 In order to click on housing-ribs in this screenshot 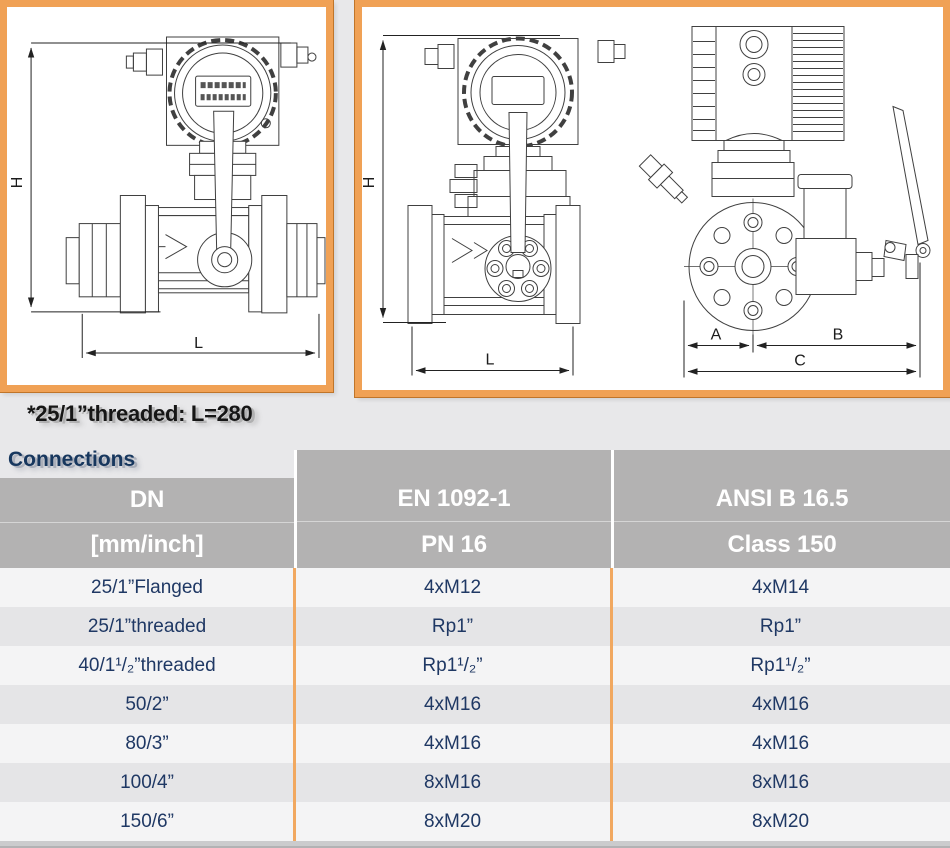, I will do `click(768, 82)`.